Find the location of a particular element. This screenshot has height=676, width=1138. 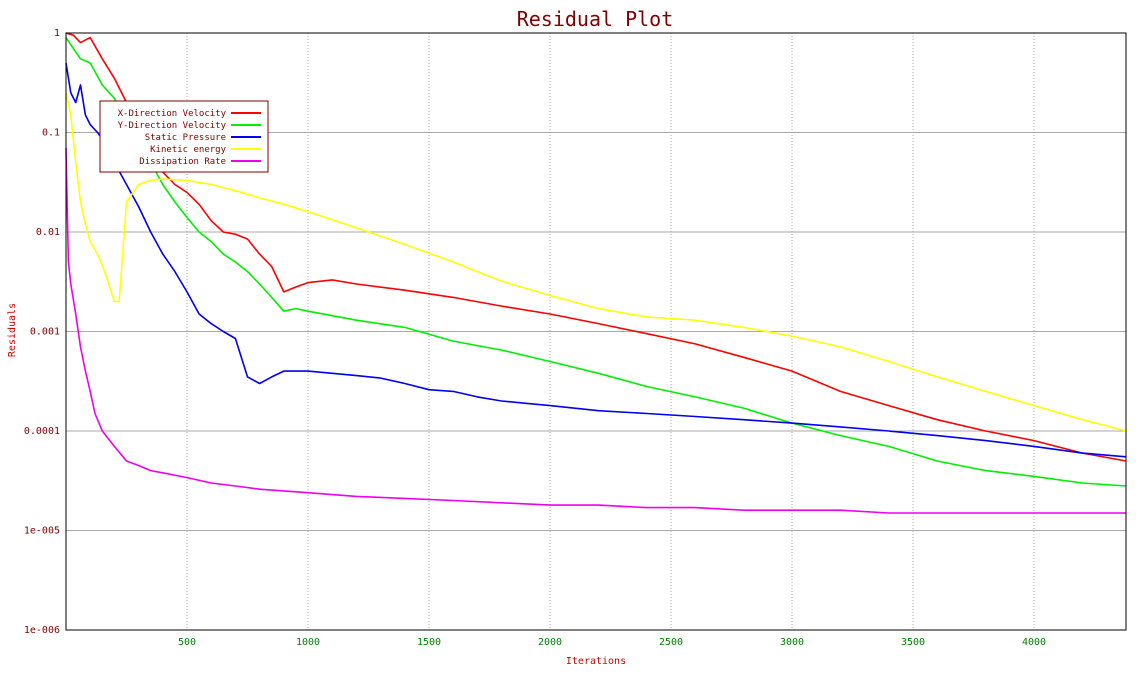

y-tick-label: 0.001 is located at coordinates (45, 332).